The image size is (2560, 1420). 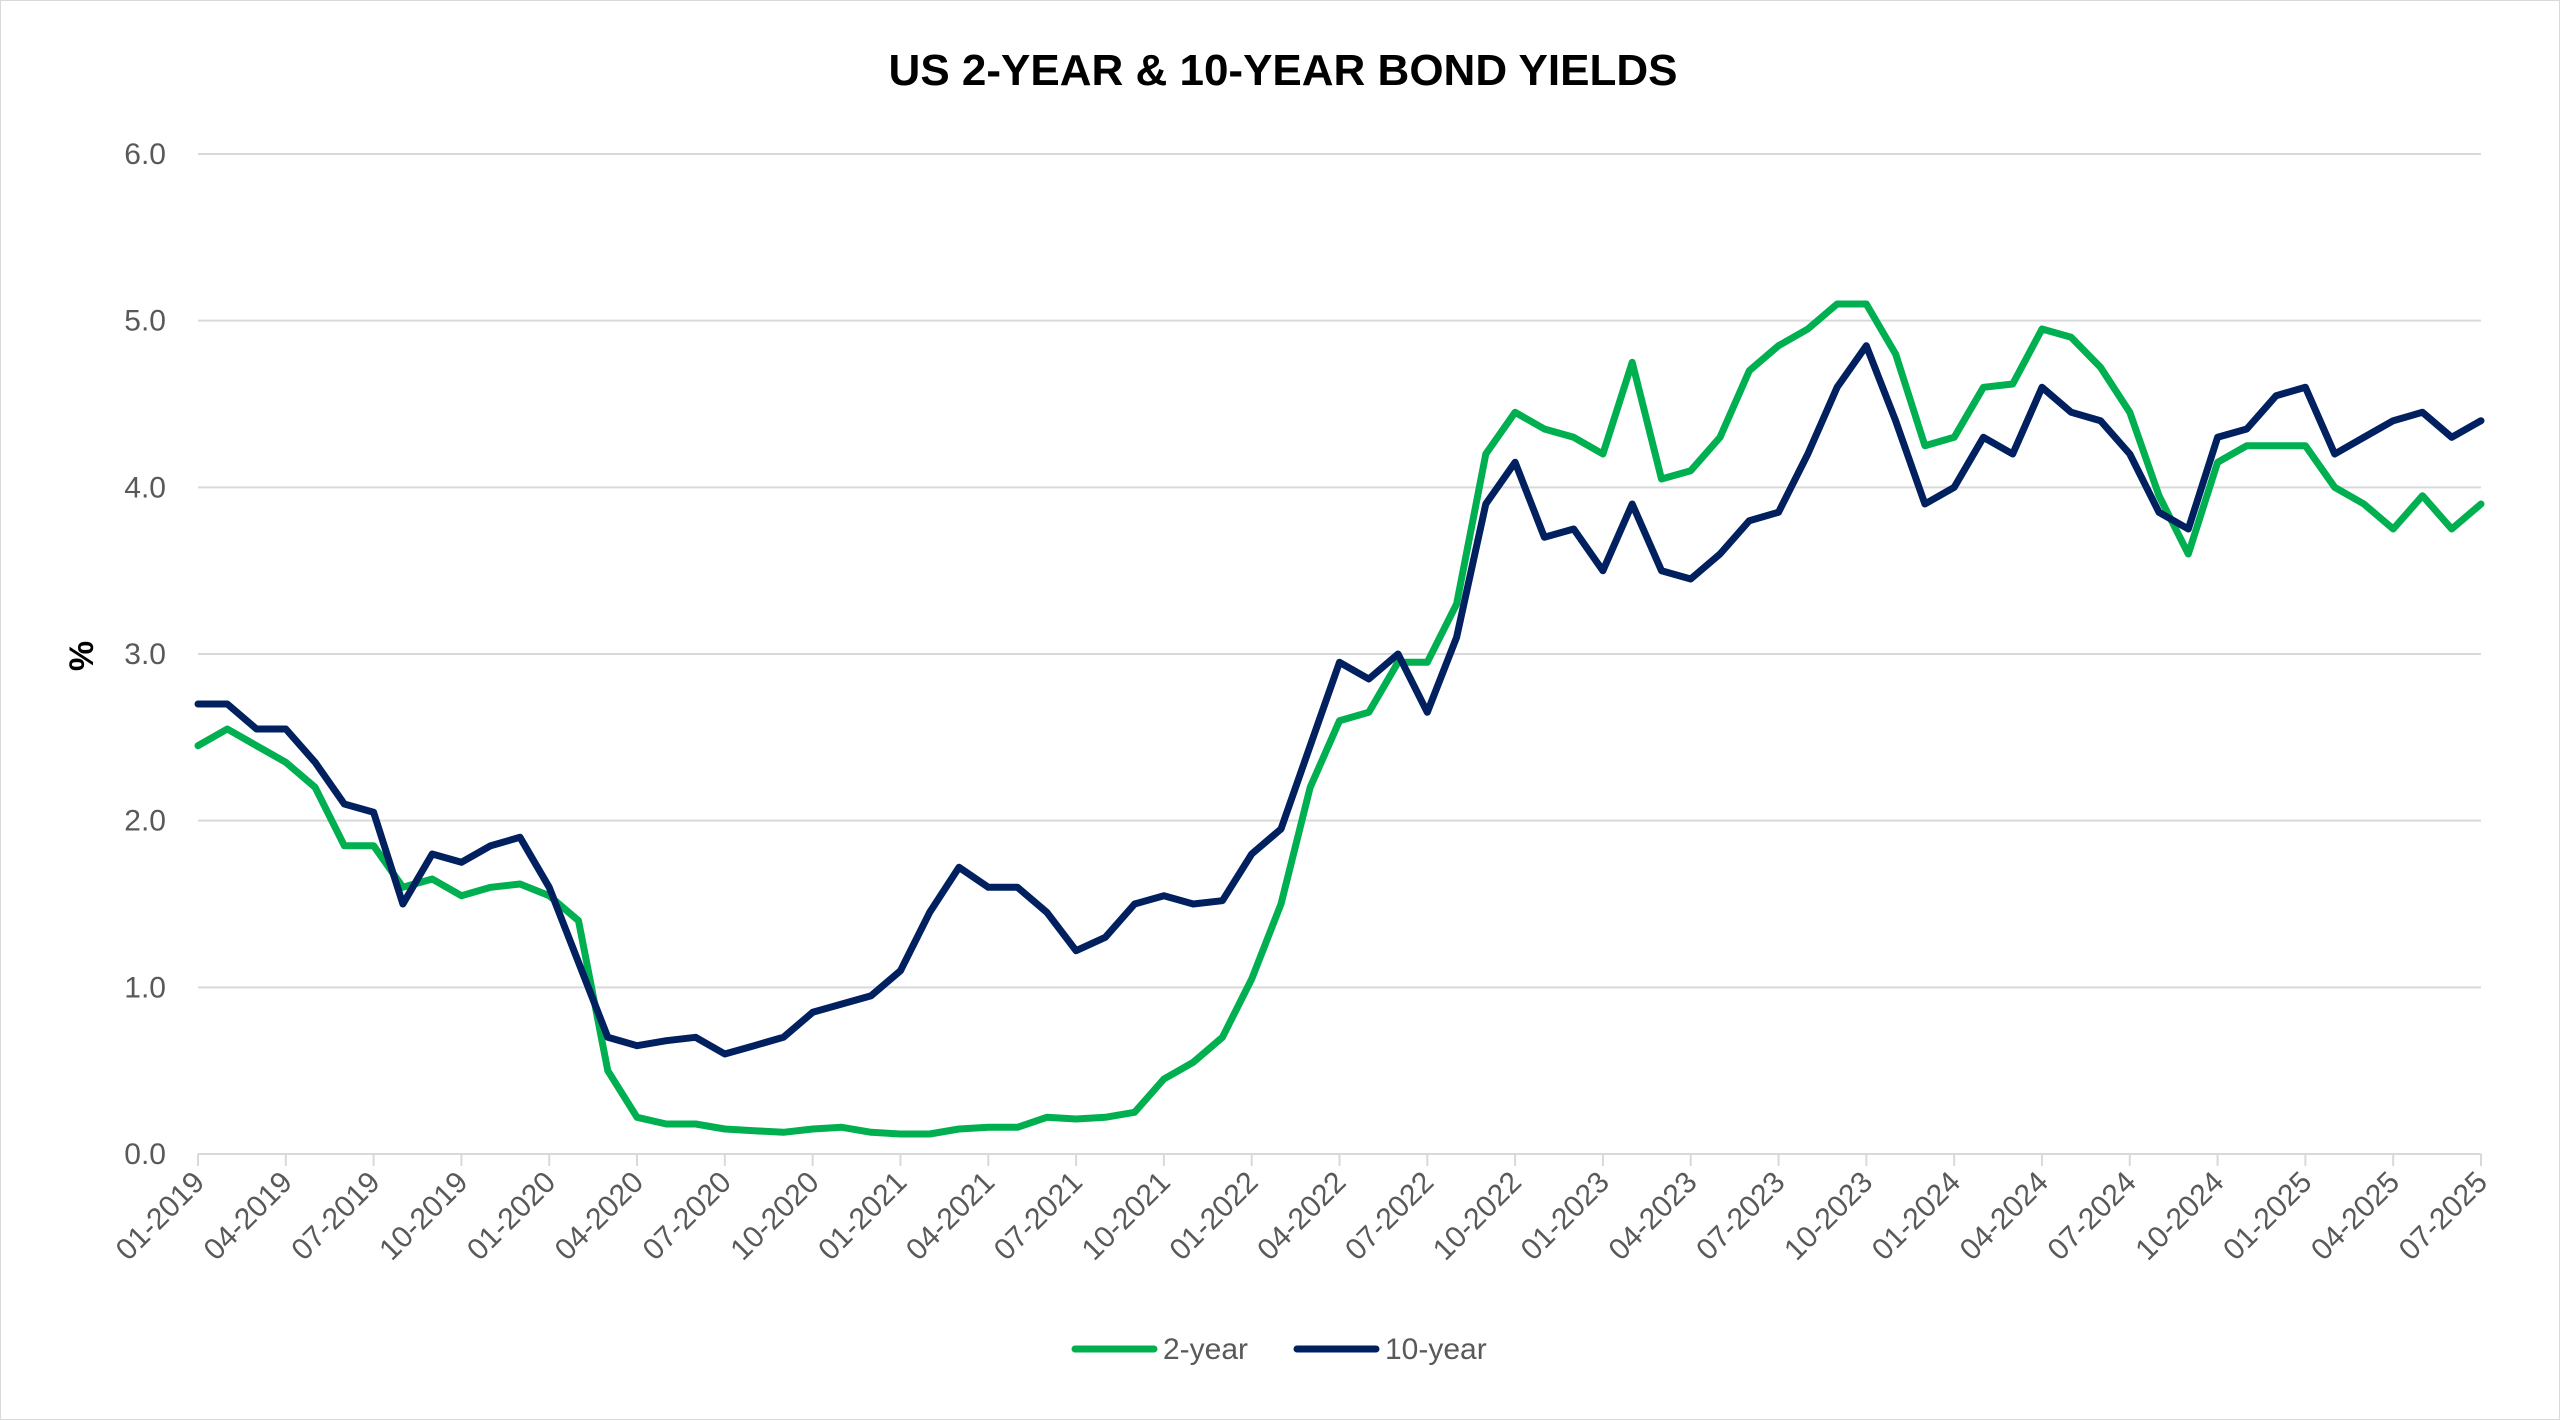 What do you see at coordinates (423, 1216) in the screenshot?
I see `x-tick-label: 10-2019` at bounding box center [423, 1216].